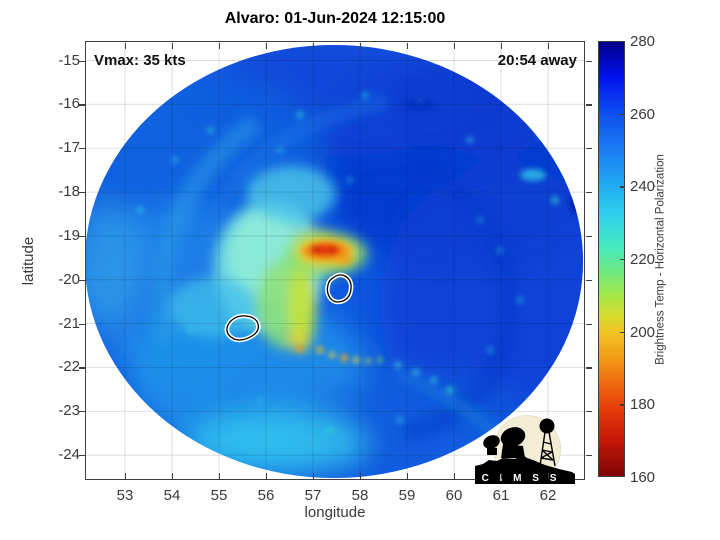 This screenshot has width=720, height=540. What do you see at coordinates (335, 18) in the screenshot?
I see `chart-title: Alvaro: 01-Jun-2024 12:15:00` at bounding box center [335, 18].